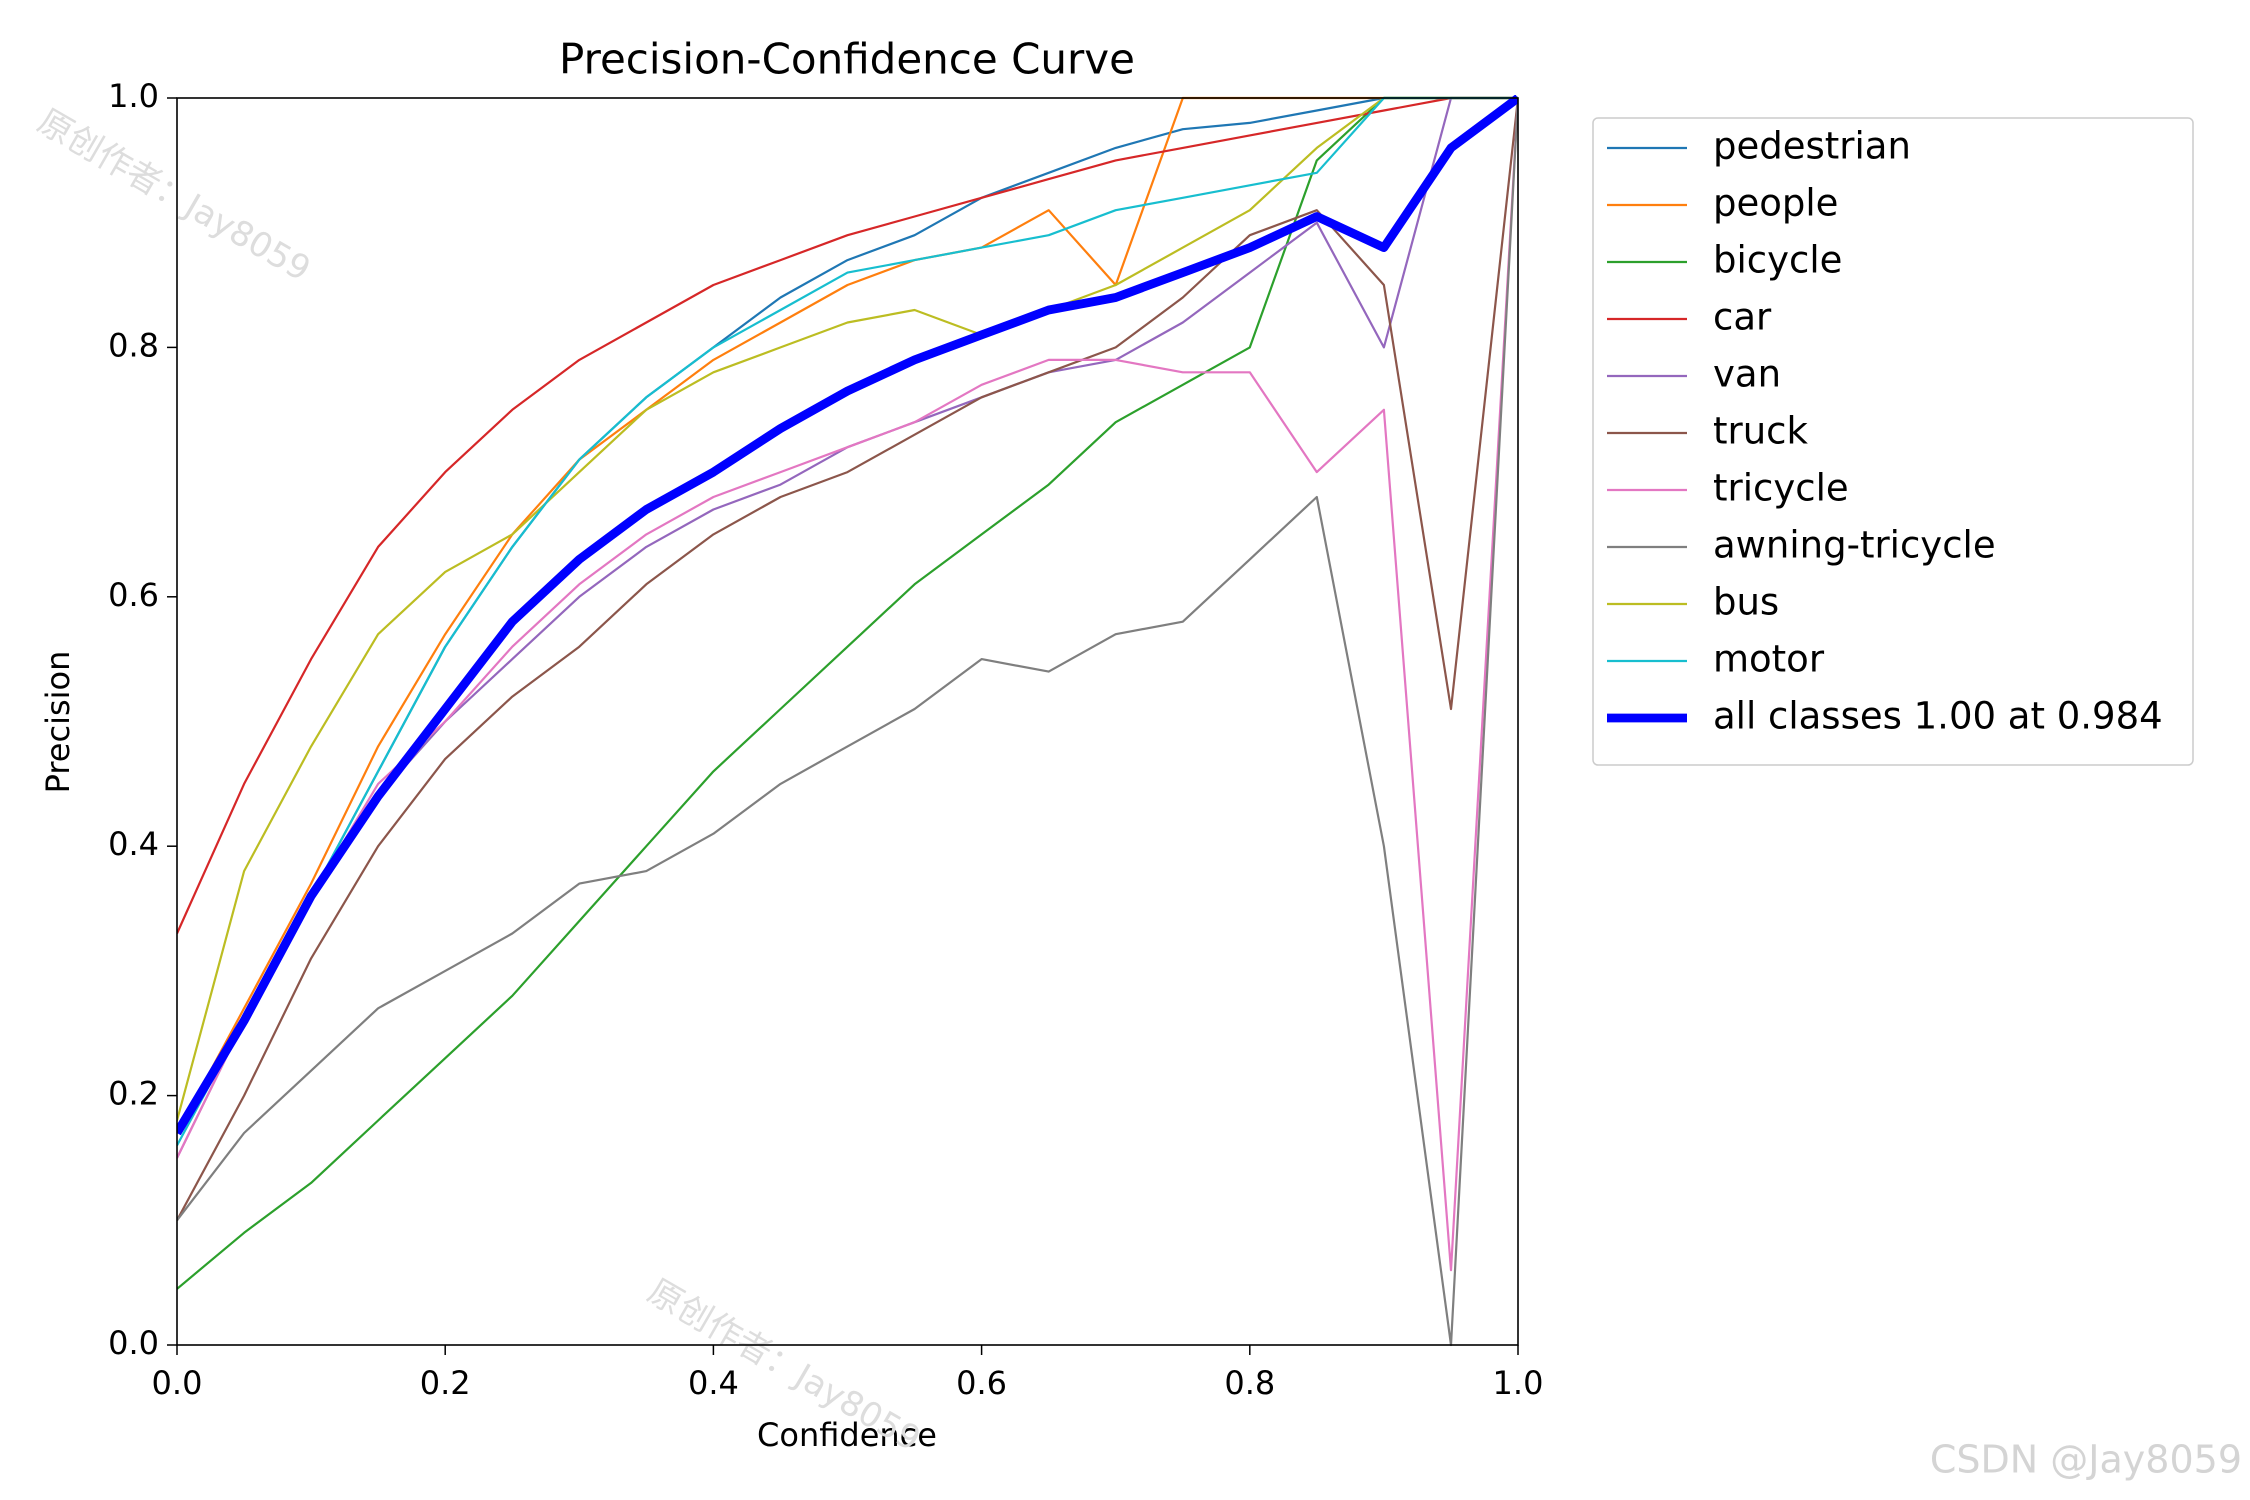 The height and width of the screenshot is (1500, 2250). What do you see at coordinates (133, 345) in the screenshot?
I see `y-tick-label: 0.8` at bounding box center [133, 345].